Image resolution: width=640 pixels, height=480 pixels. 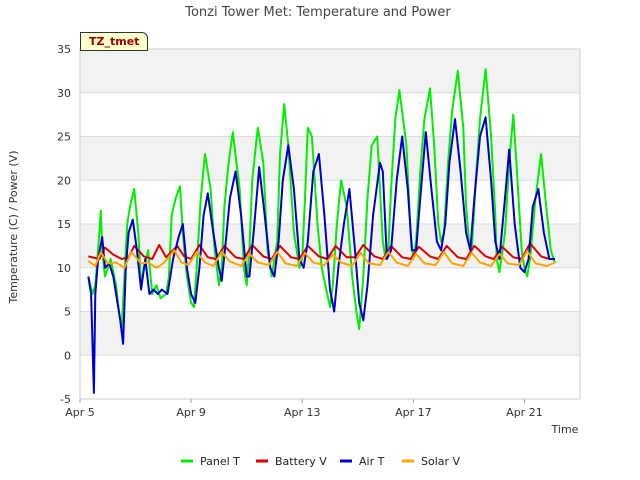 What do you see at coordinates (65, 399) in the screenshot?
I see `y-tick-label: -5` at bounding box center [65, 399].